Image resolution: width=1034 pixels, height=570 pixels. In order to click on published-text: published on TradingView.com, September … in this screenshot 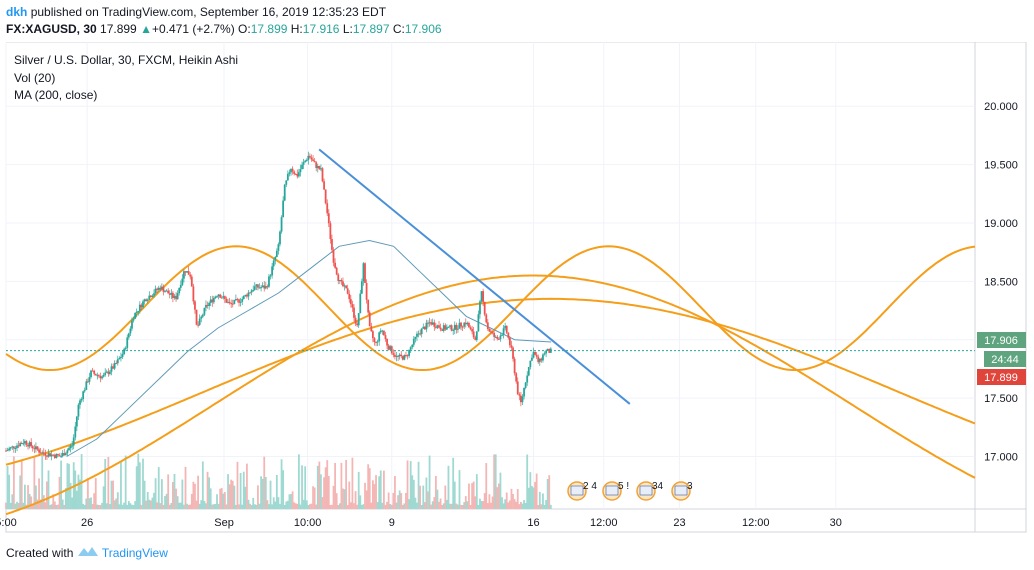, I will do `click(208, 12)`.